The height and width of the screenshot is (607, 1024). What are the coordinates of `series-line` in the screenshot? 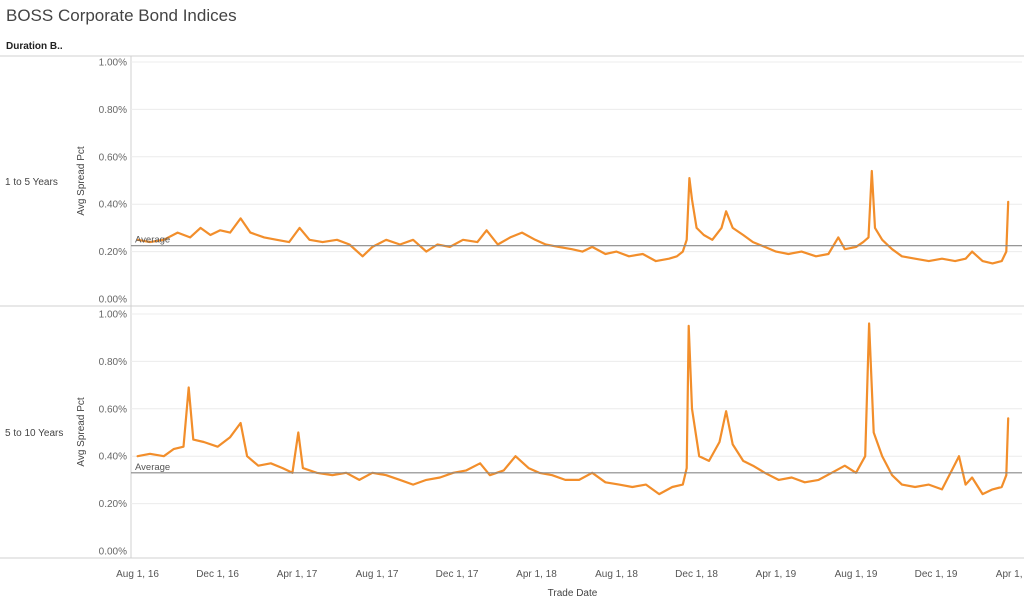 It's located at (573, 217).